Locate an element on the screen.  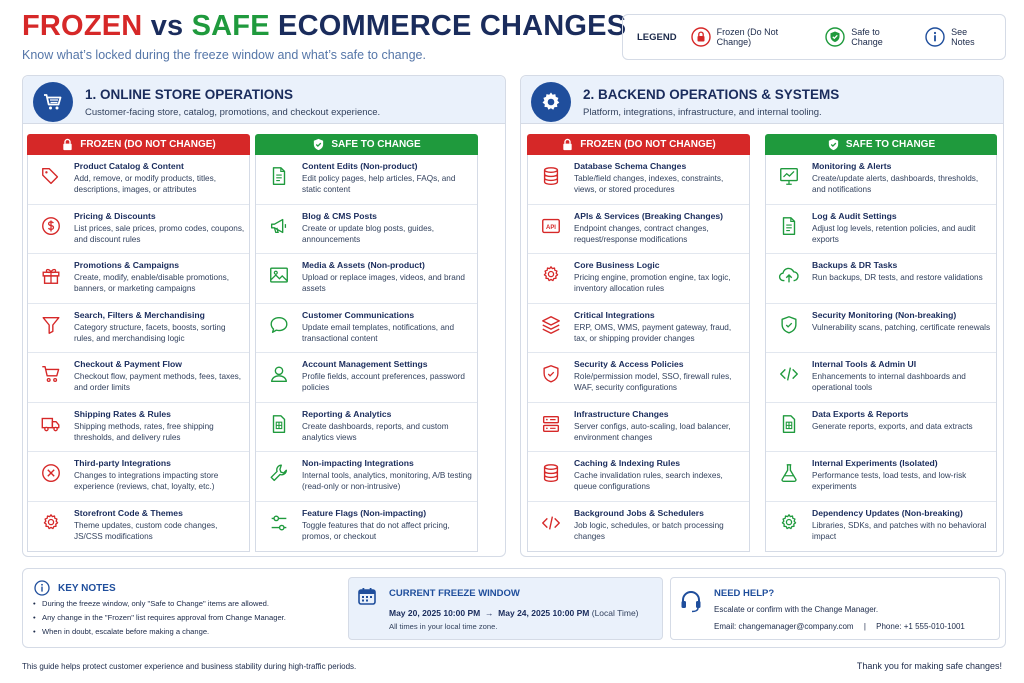
shopping-cart-icon is located at coordinates (53, 102).